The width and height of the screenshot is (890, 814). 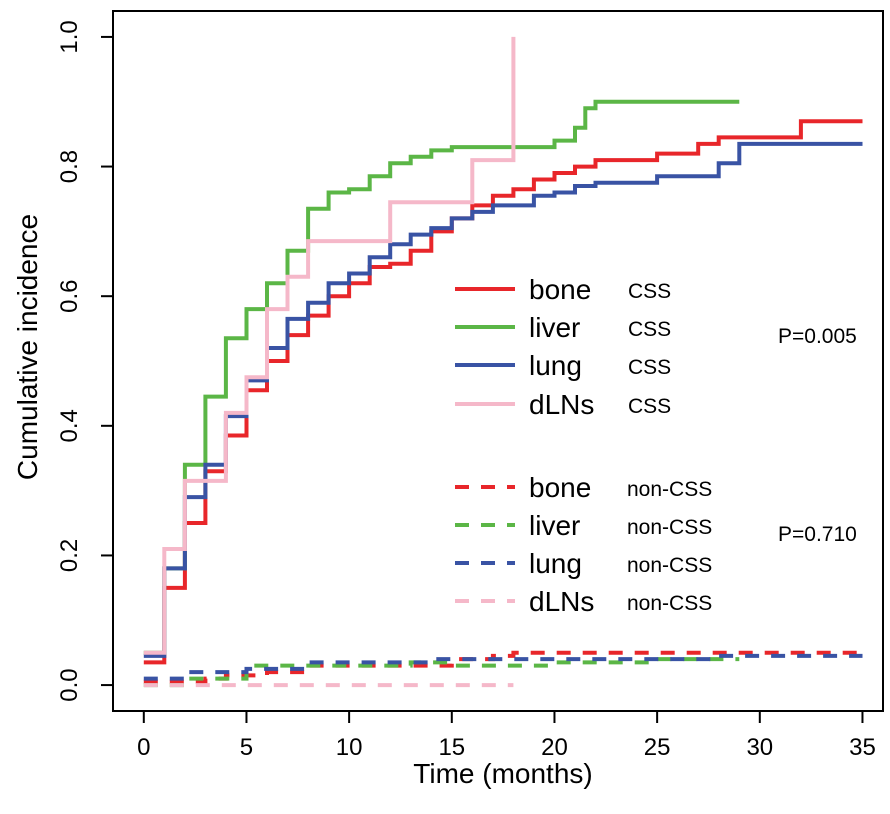 I want to click on x-tick-label: 25, so click(x=657, y=747).